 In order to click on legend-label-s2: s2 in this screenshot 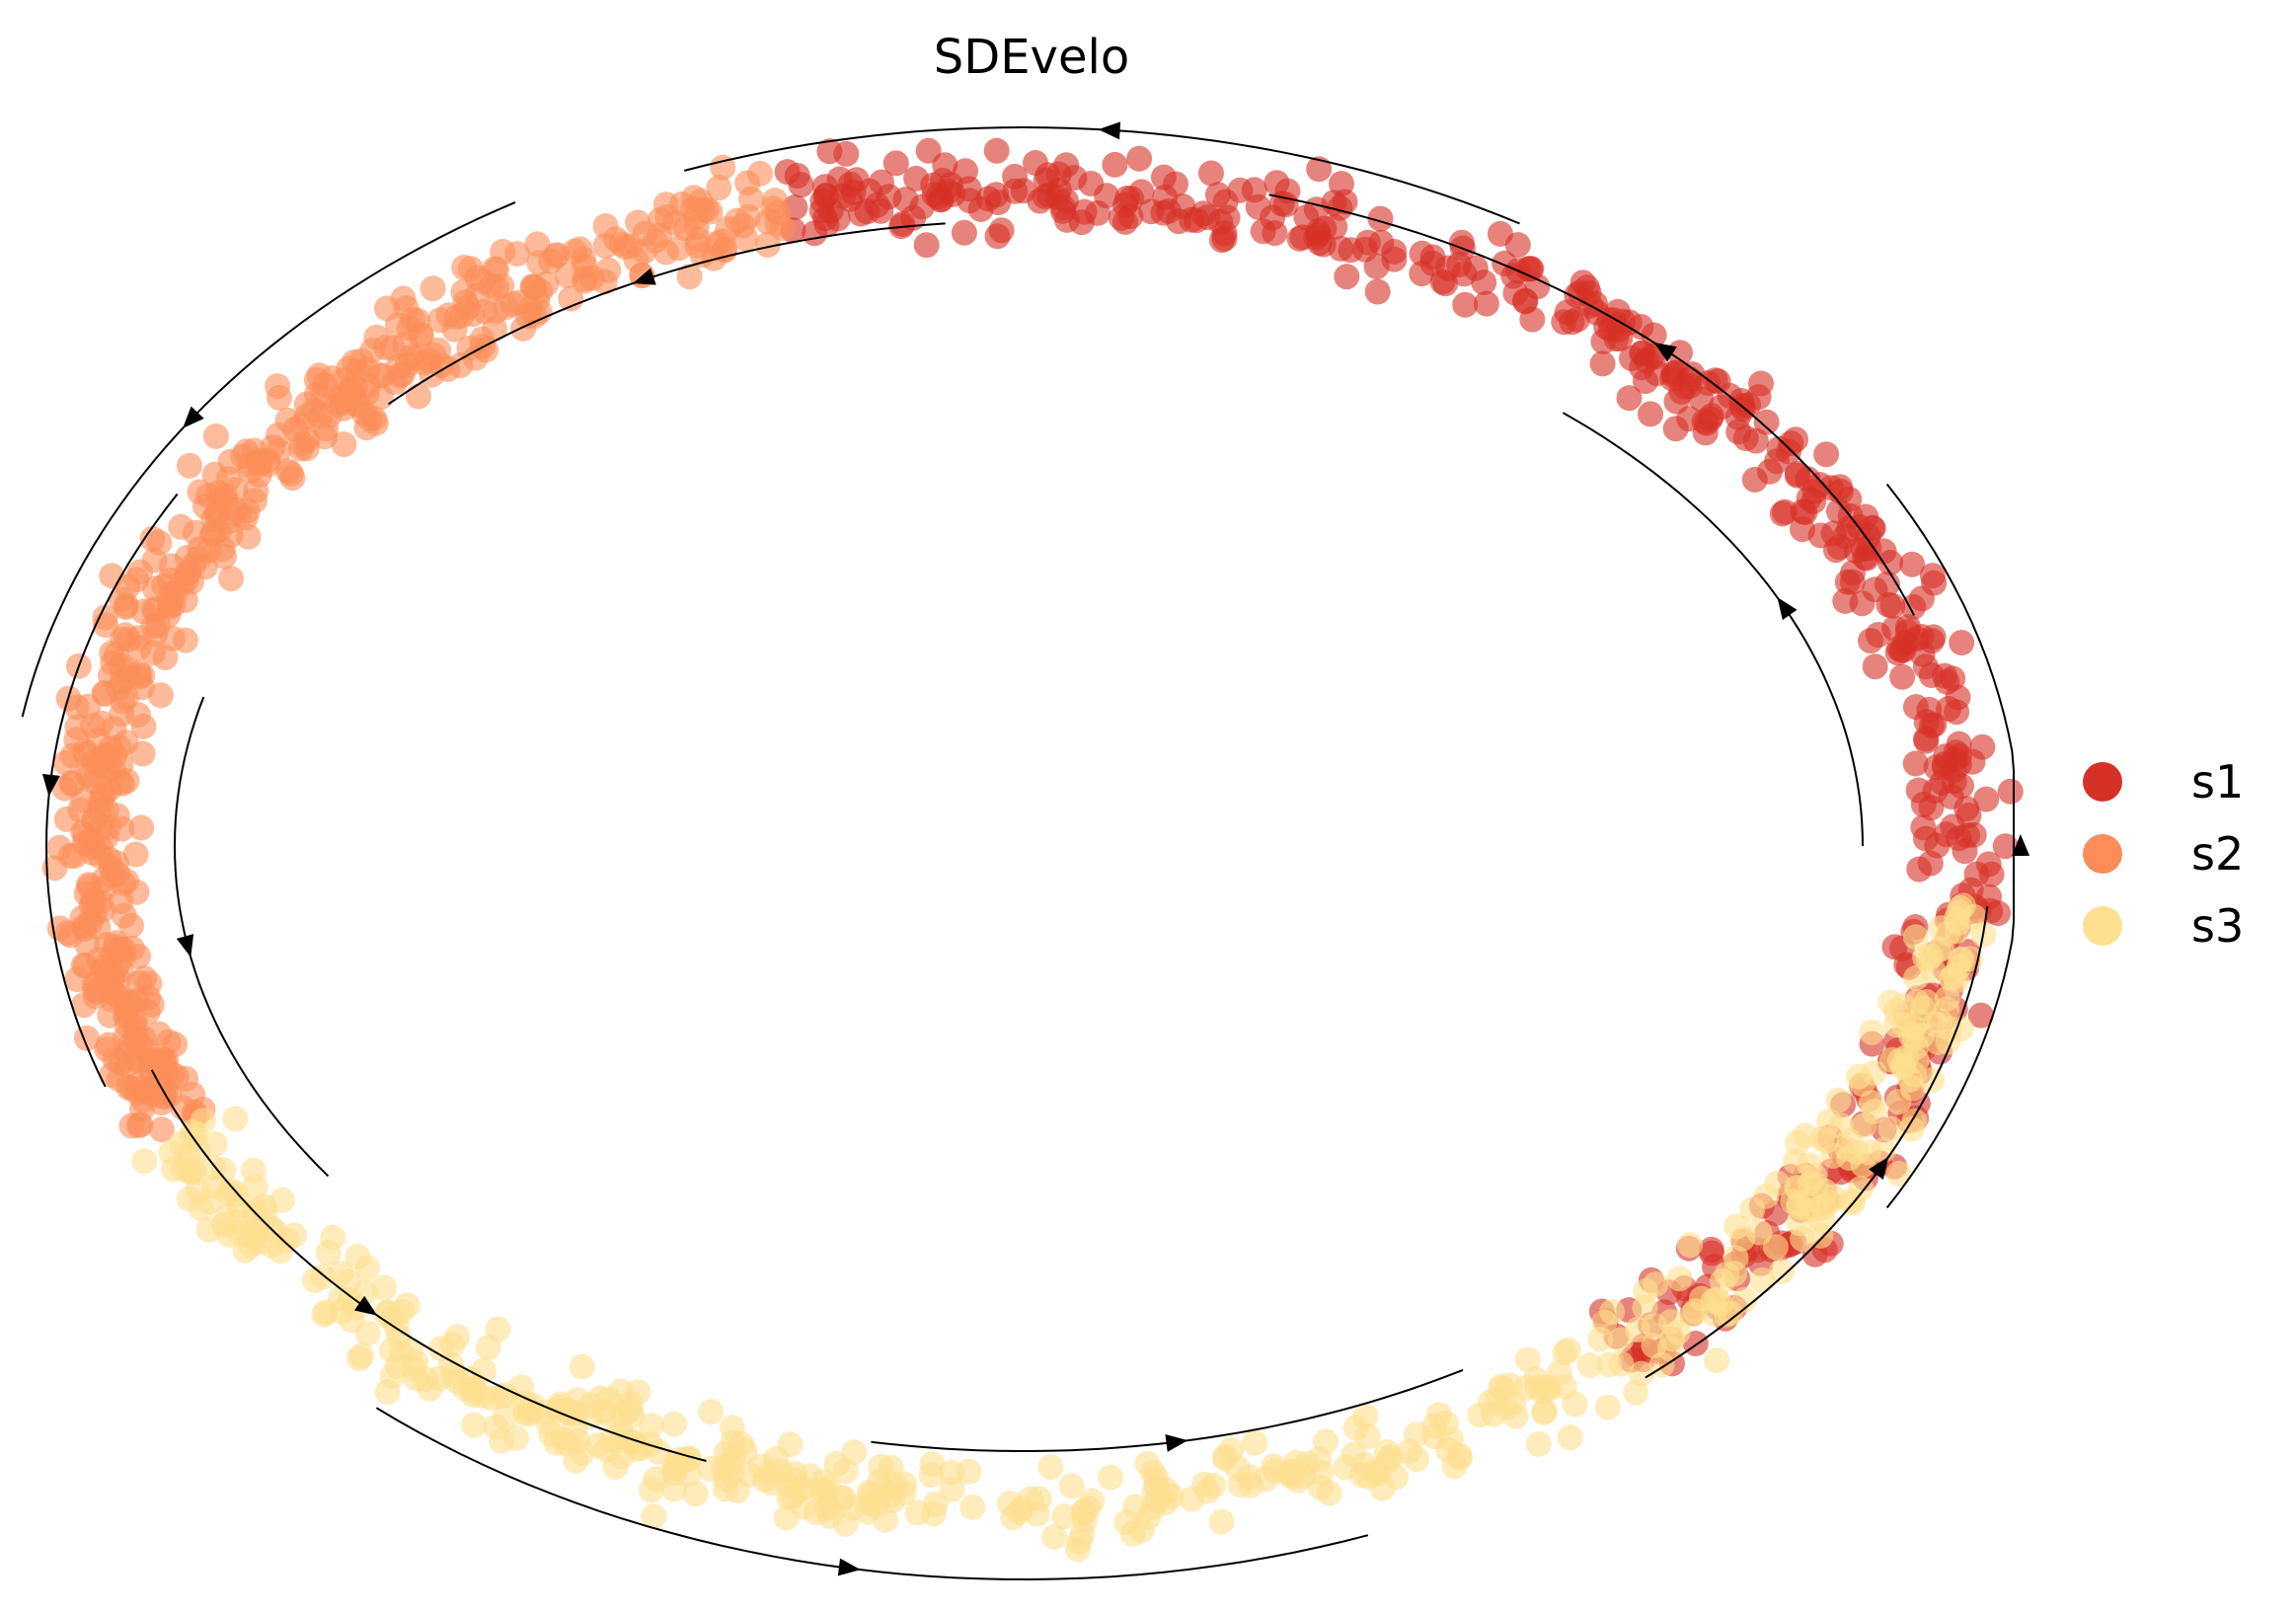, I will do `click(2218, 854)`.